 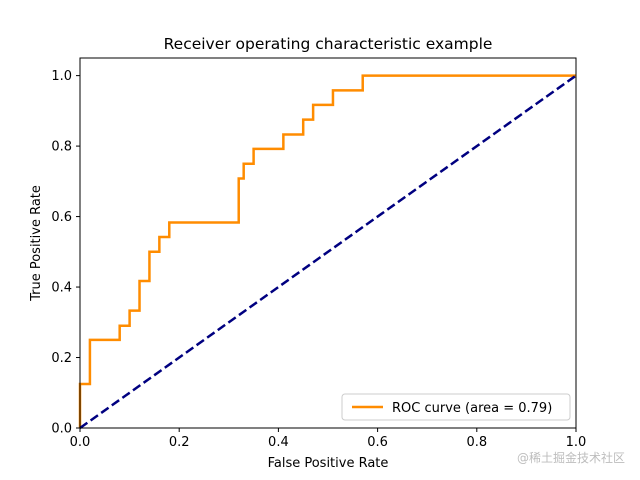 What do you see at coordinates (61, 217) in the screenshot?
I see `y-tick-label: 0.6` at bounding box center [61, 217].